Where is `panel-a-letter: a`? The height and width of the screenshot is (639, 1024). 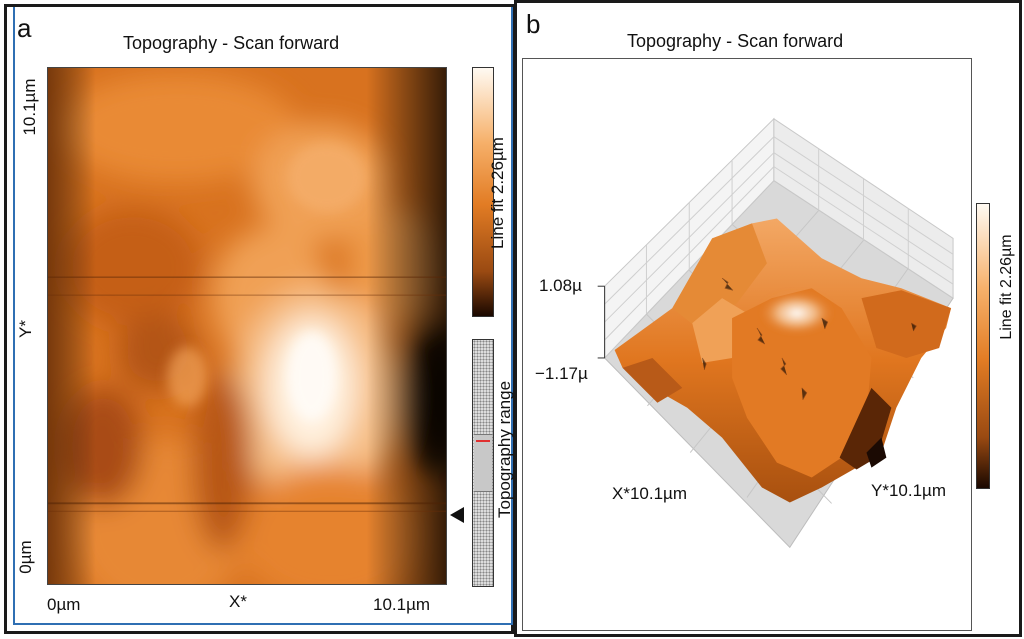
panel-a-letter: a is located at coordinates (24, 28).